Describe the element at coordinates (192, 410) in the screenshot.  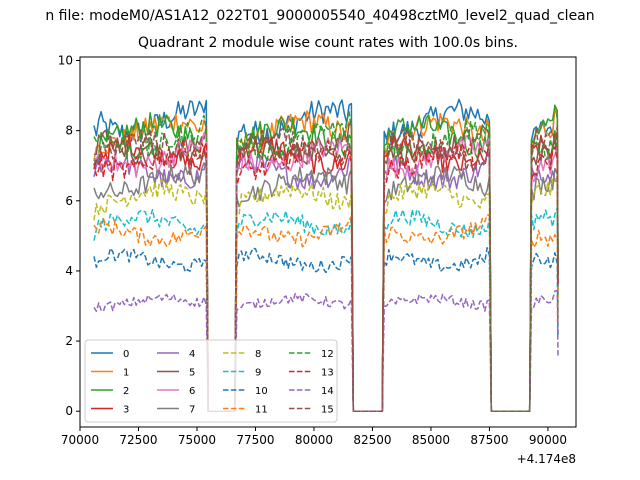
I see `legend-label-7: 7` at that location.